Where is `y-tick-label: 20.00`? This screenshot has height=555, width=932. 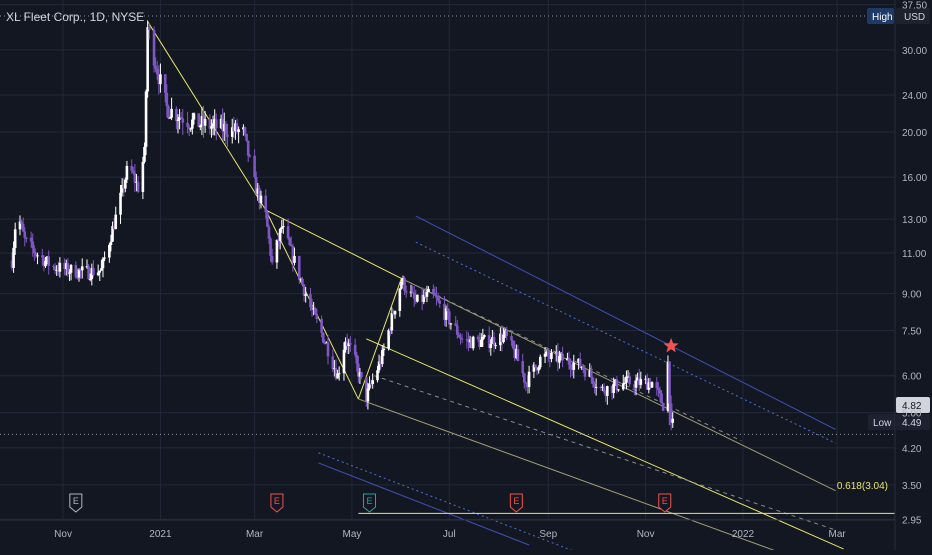 y-tick-label: 20.00 is located at coordinates (914, 133).